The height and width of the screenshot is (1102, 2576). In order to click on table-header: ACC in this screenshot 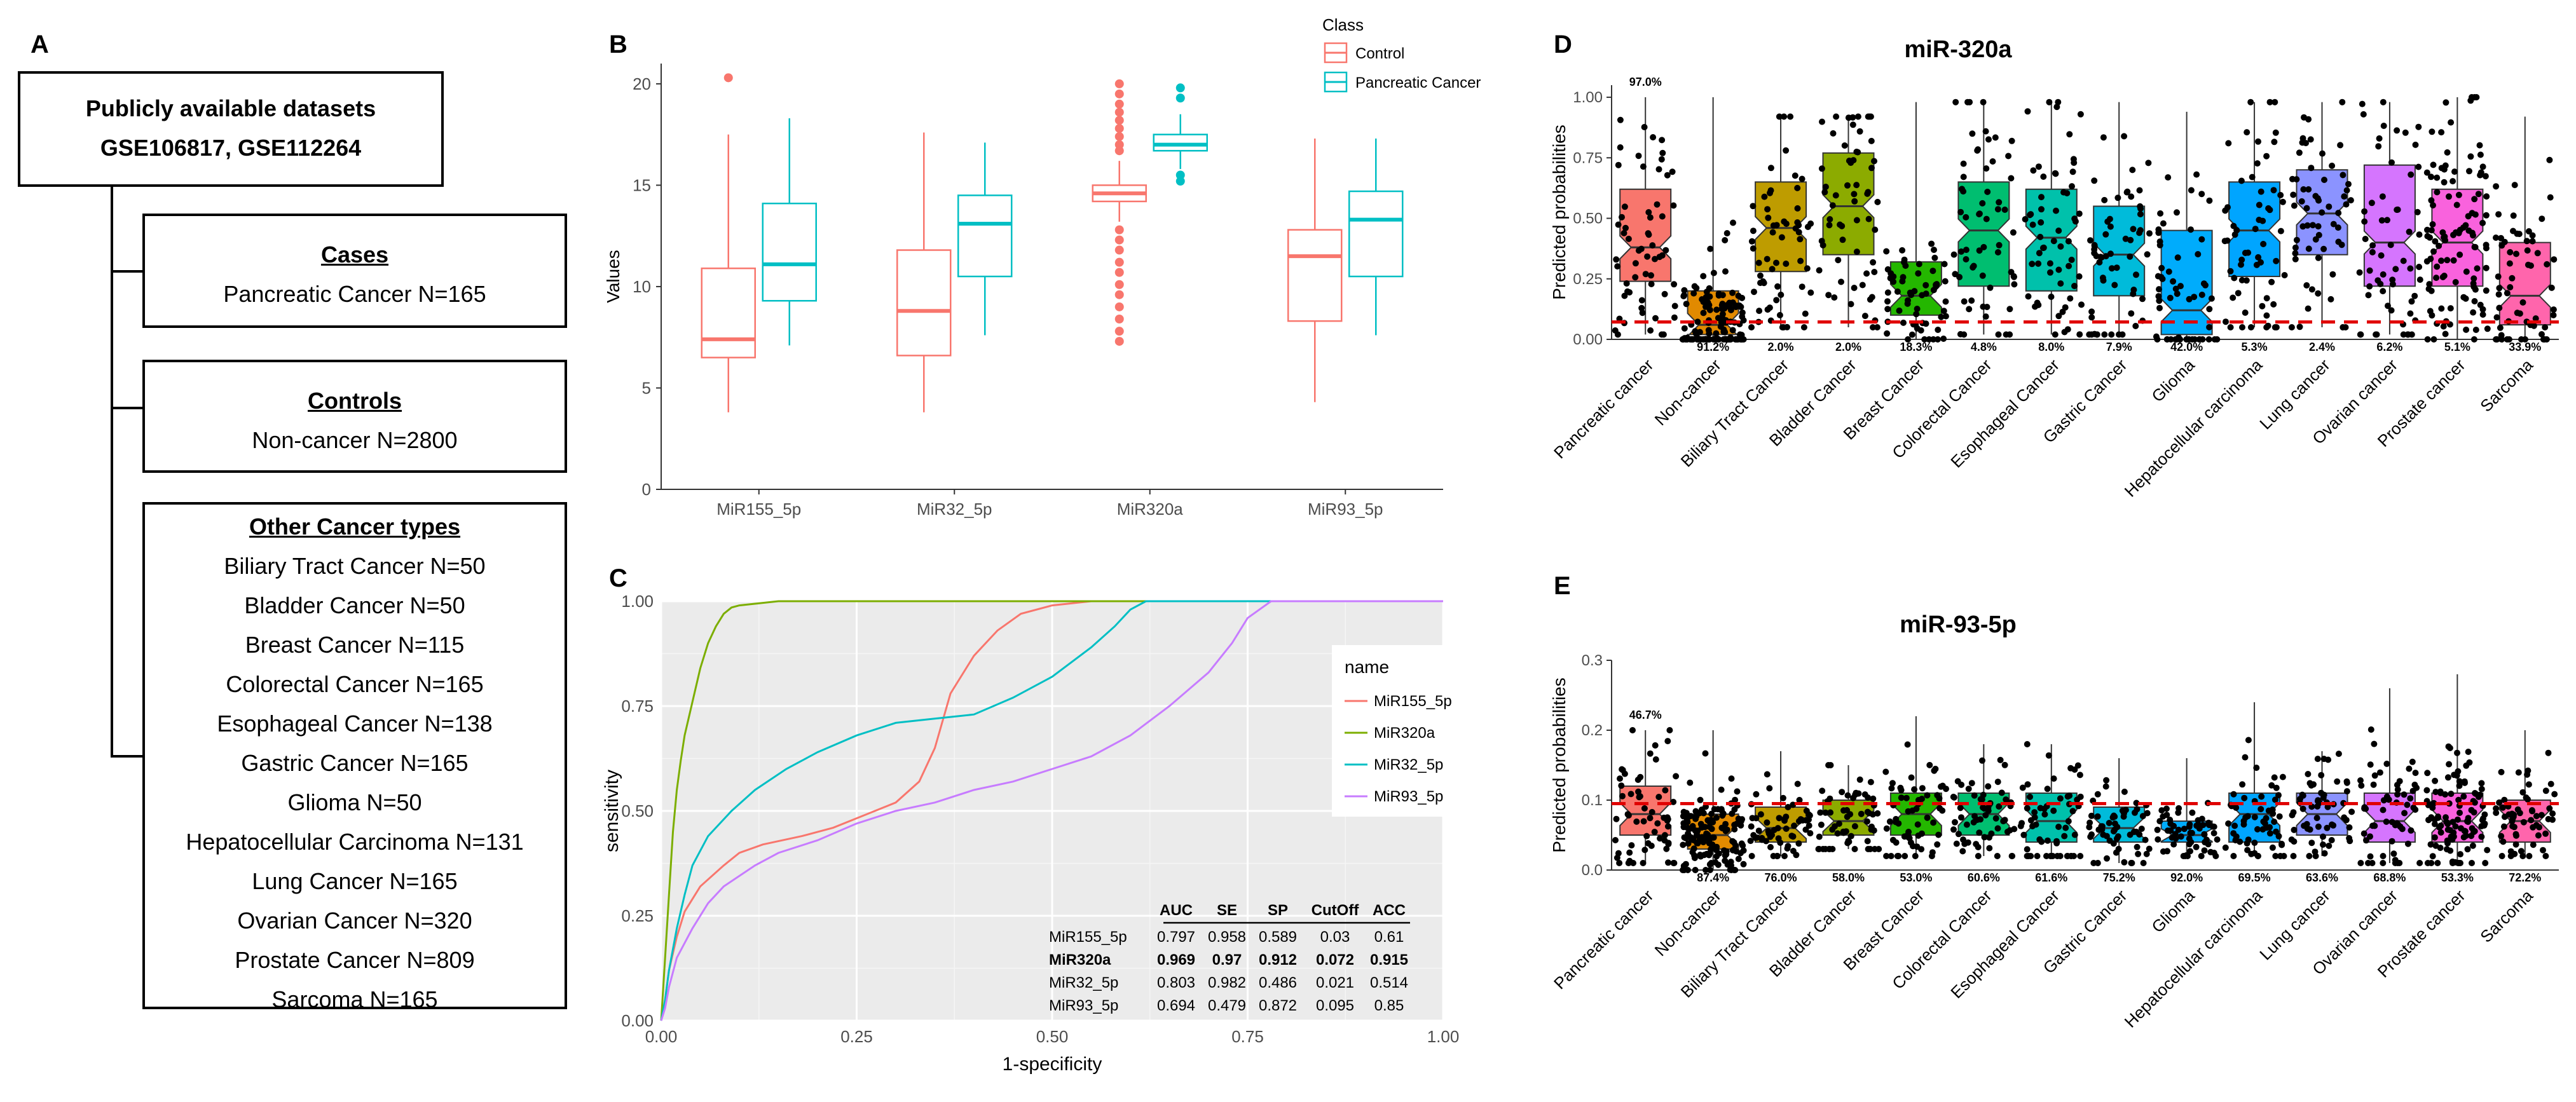, I will do `click(1389, 911)`.